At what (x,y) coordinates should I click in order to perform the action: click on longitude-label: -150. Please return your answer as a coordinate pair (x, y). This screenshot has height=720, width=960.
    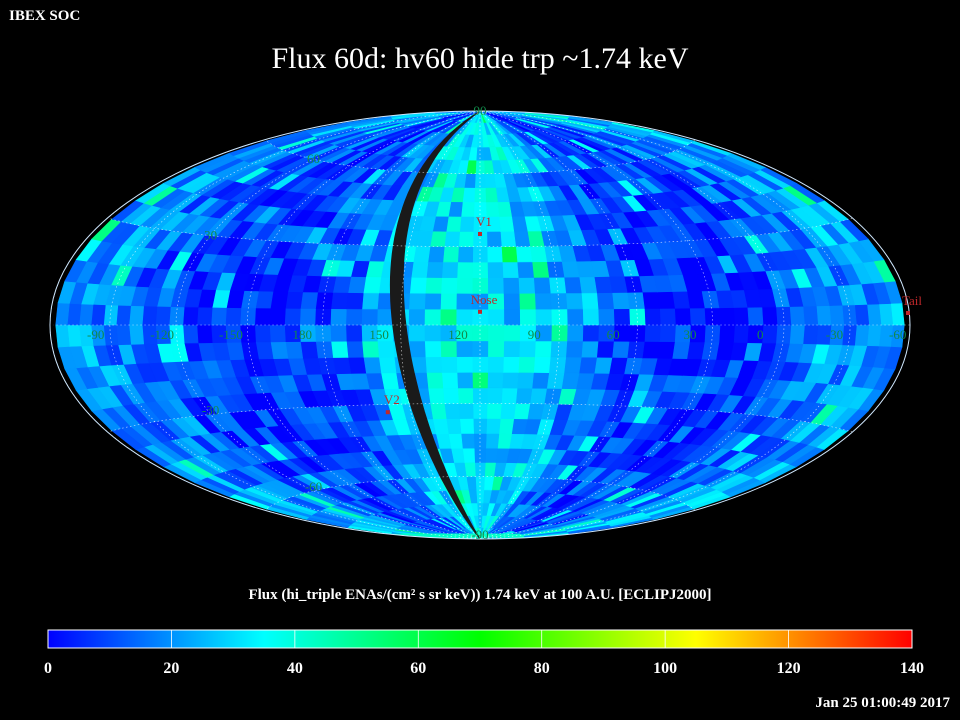
    Looking at the image, I should click on (231, 334).